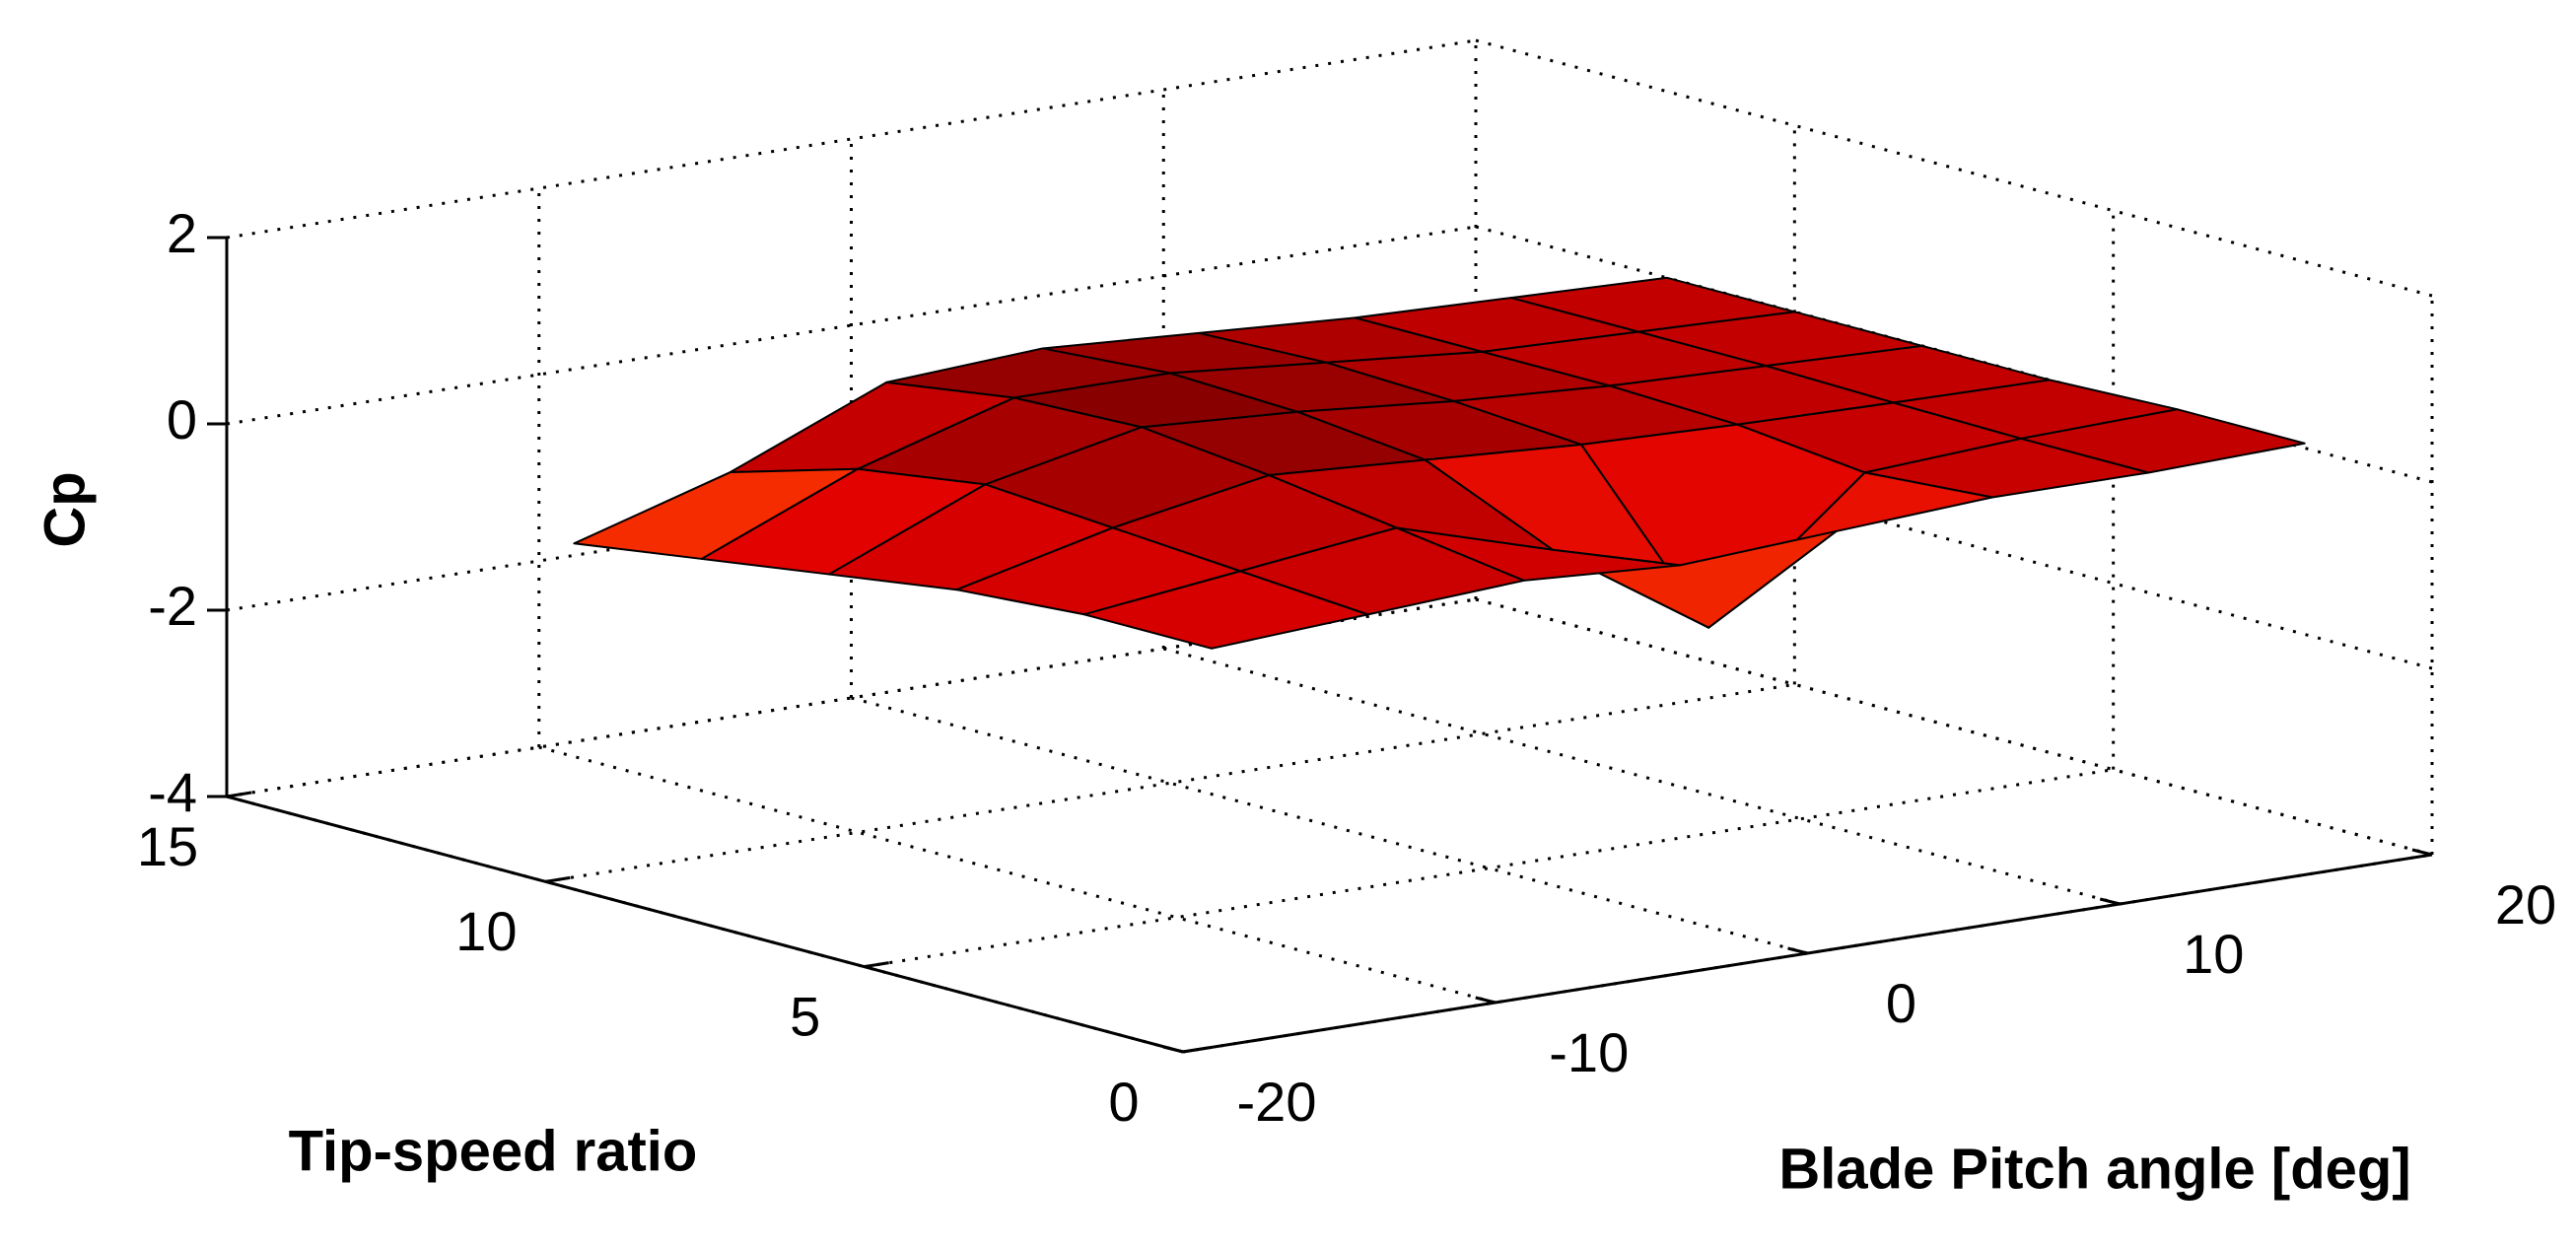  I want to click on z-tick-label: -2, so click(172, 606).